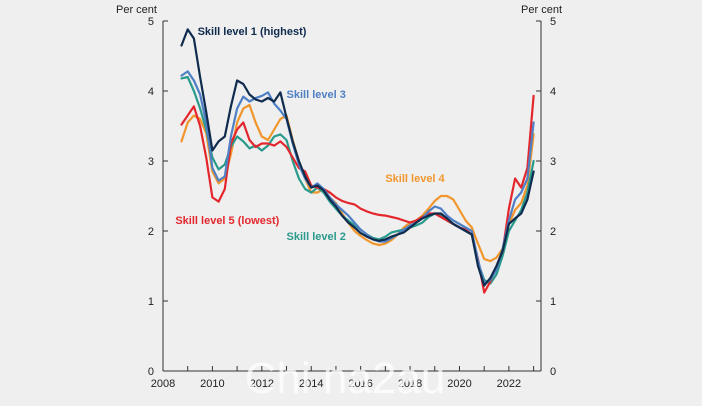 This screenshot has height=406, width=702. Describe the element at coordinates (151, 232) in the screenshot. I see `y-tick-label-left: 2` at that location.